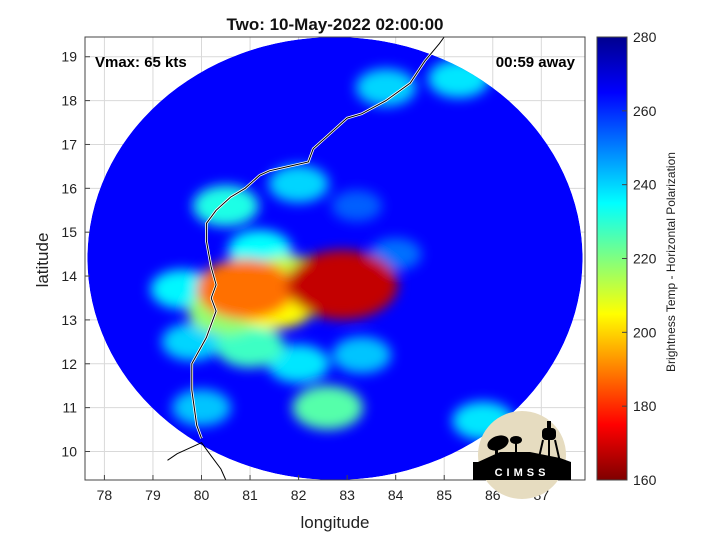 Image resolution: width=720 pixels, height=540 pixels. What do you see at coordinates (42, 260) in the screenshot?
I see `y-axis-label: latitude` at bounding box center [42, 260].